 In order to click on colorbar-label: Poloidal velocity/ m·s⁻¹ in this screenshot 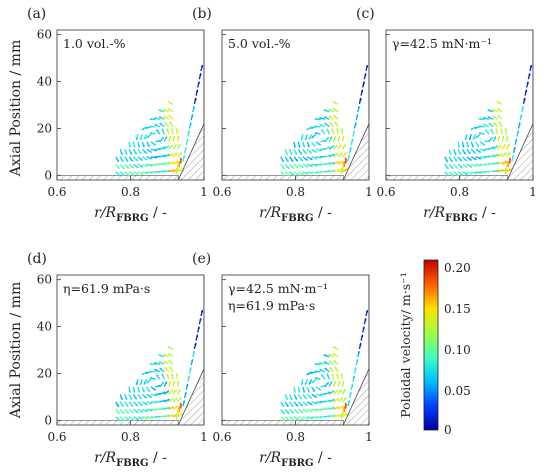, I will do `click(405, 344)`.